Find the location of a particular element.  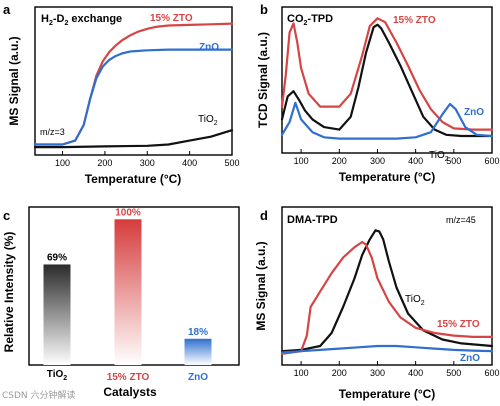

bar-zto is located at coordinates (128, 292).